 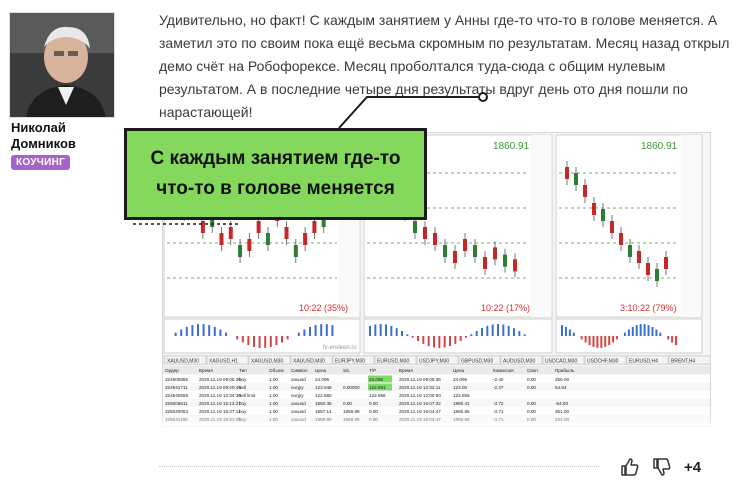 What do you see at coordinates (406, 370) in the screenshot?
I see `table-header-cell: Время` at bounding box center [406, 370].